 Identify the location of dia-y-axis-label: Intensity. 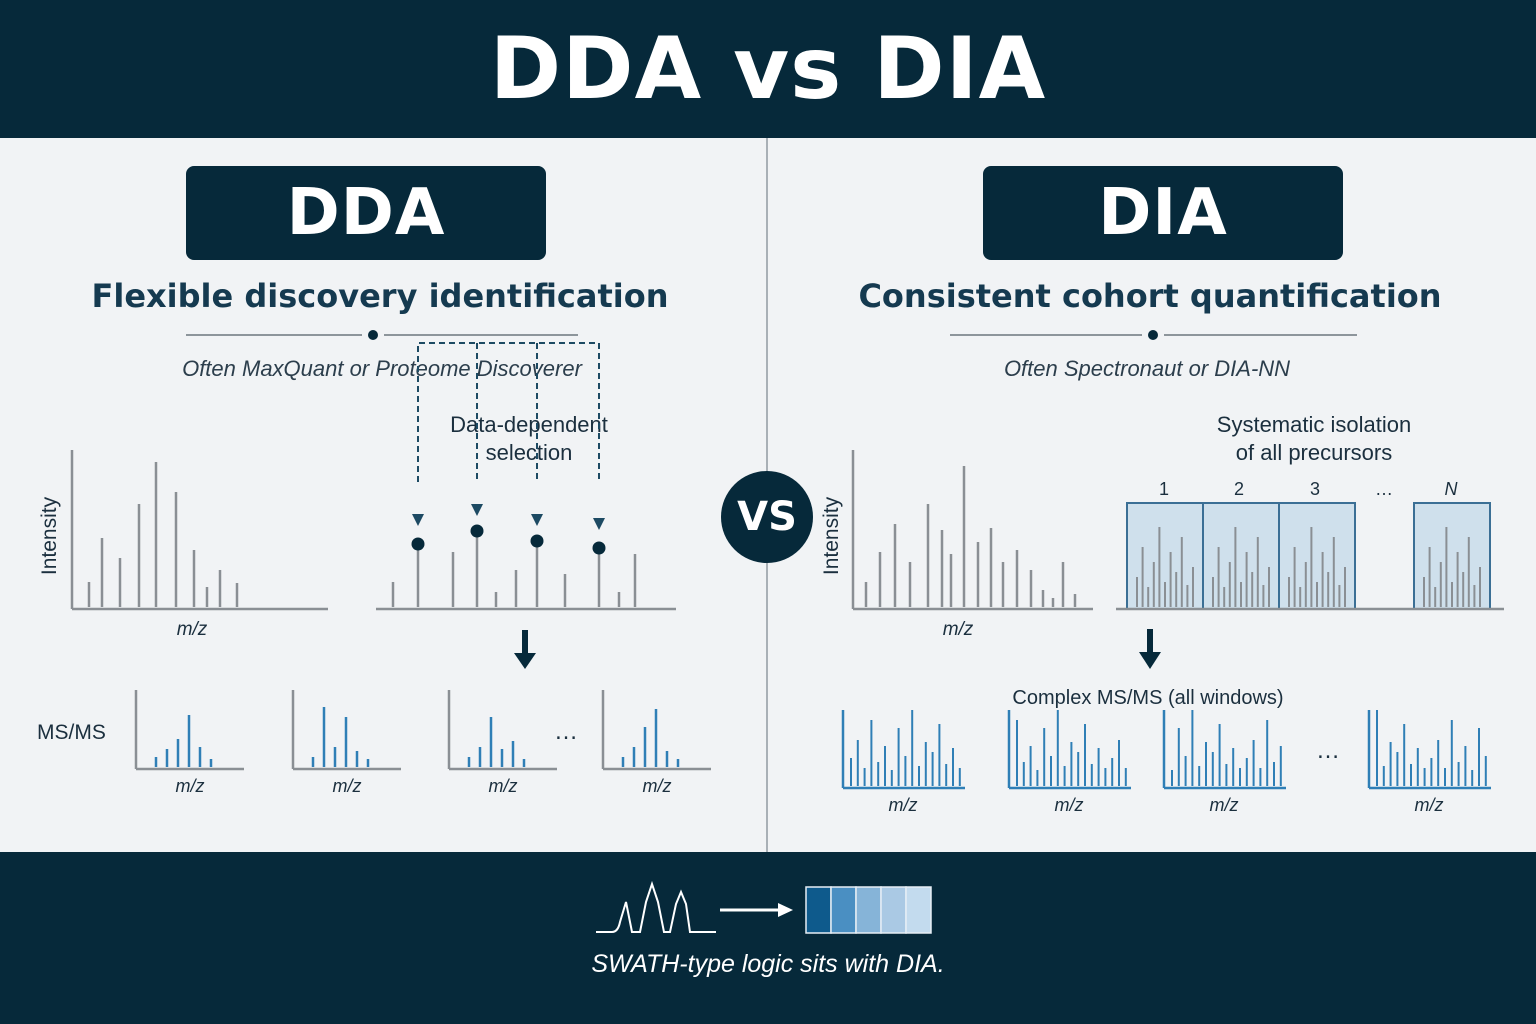
(831, 535).